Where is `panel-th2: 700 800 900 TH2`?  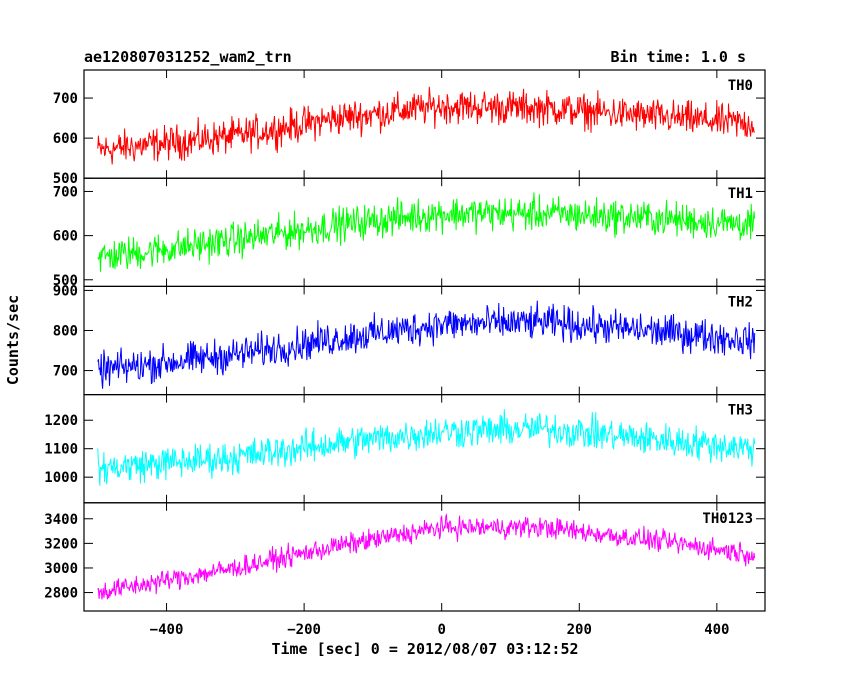
panel-th2: 700 800 900 TH2 is located at coordinates (409, 339).